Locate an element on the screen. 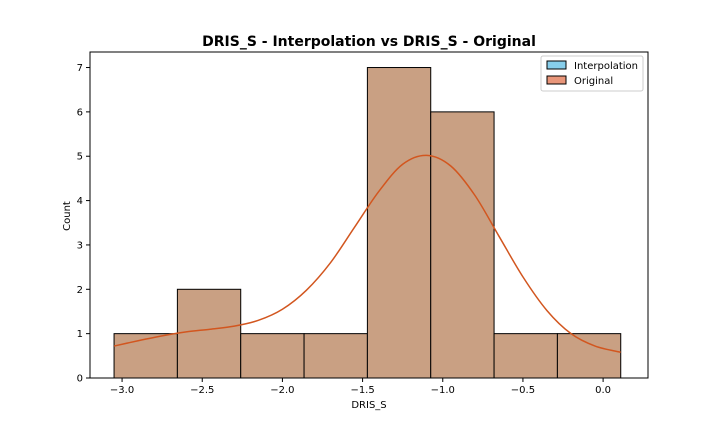 The width and height of the screenshot is (720, 432). y-tick-label: 5 is located at coordinates (80, 157).